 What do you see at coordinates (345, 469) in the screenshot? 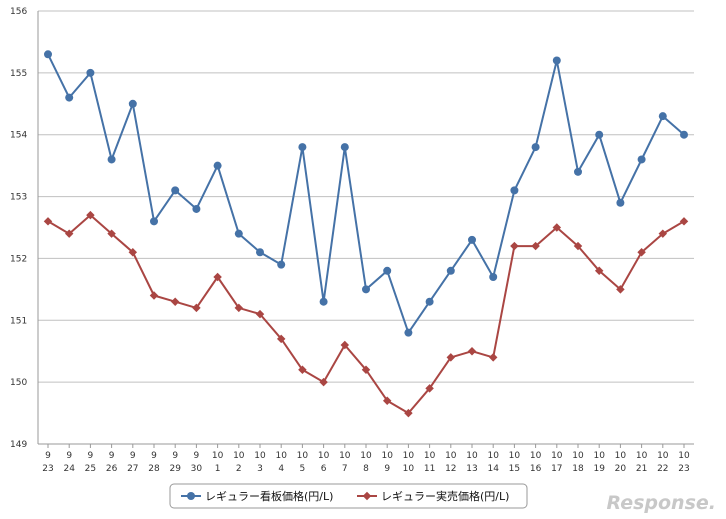
I see `x-tick-label-day: 7` at bounding box center [345, 469].